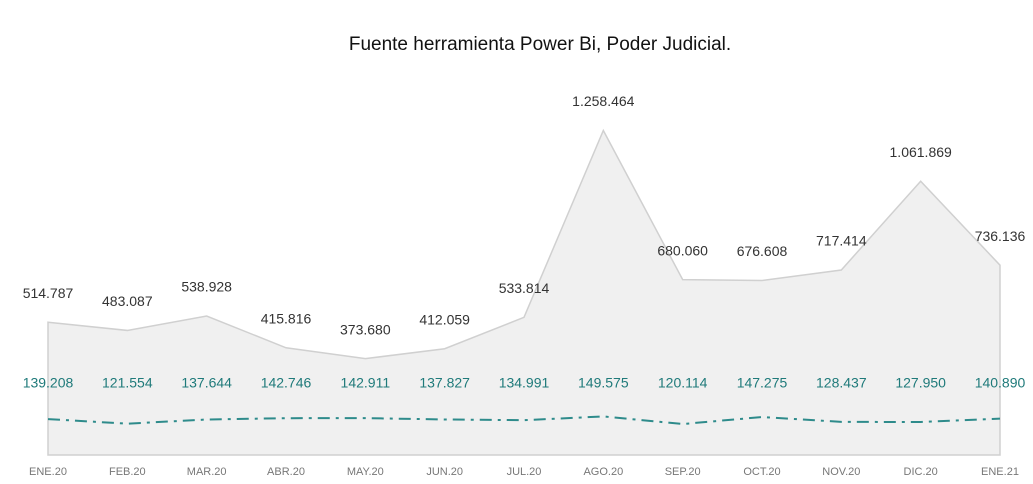 This screenshot has width=1033, height=484. I want to click on x-tick-label: ENE.21, so click(1000, 472).